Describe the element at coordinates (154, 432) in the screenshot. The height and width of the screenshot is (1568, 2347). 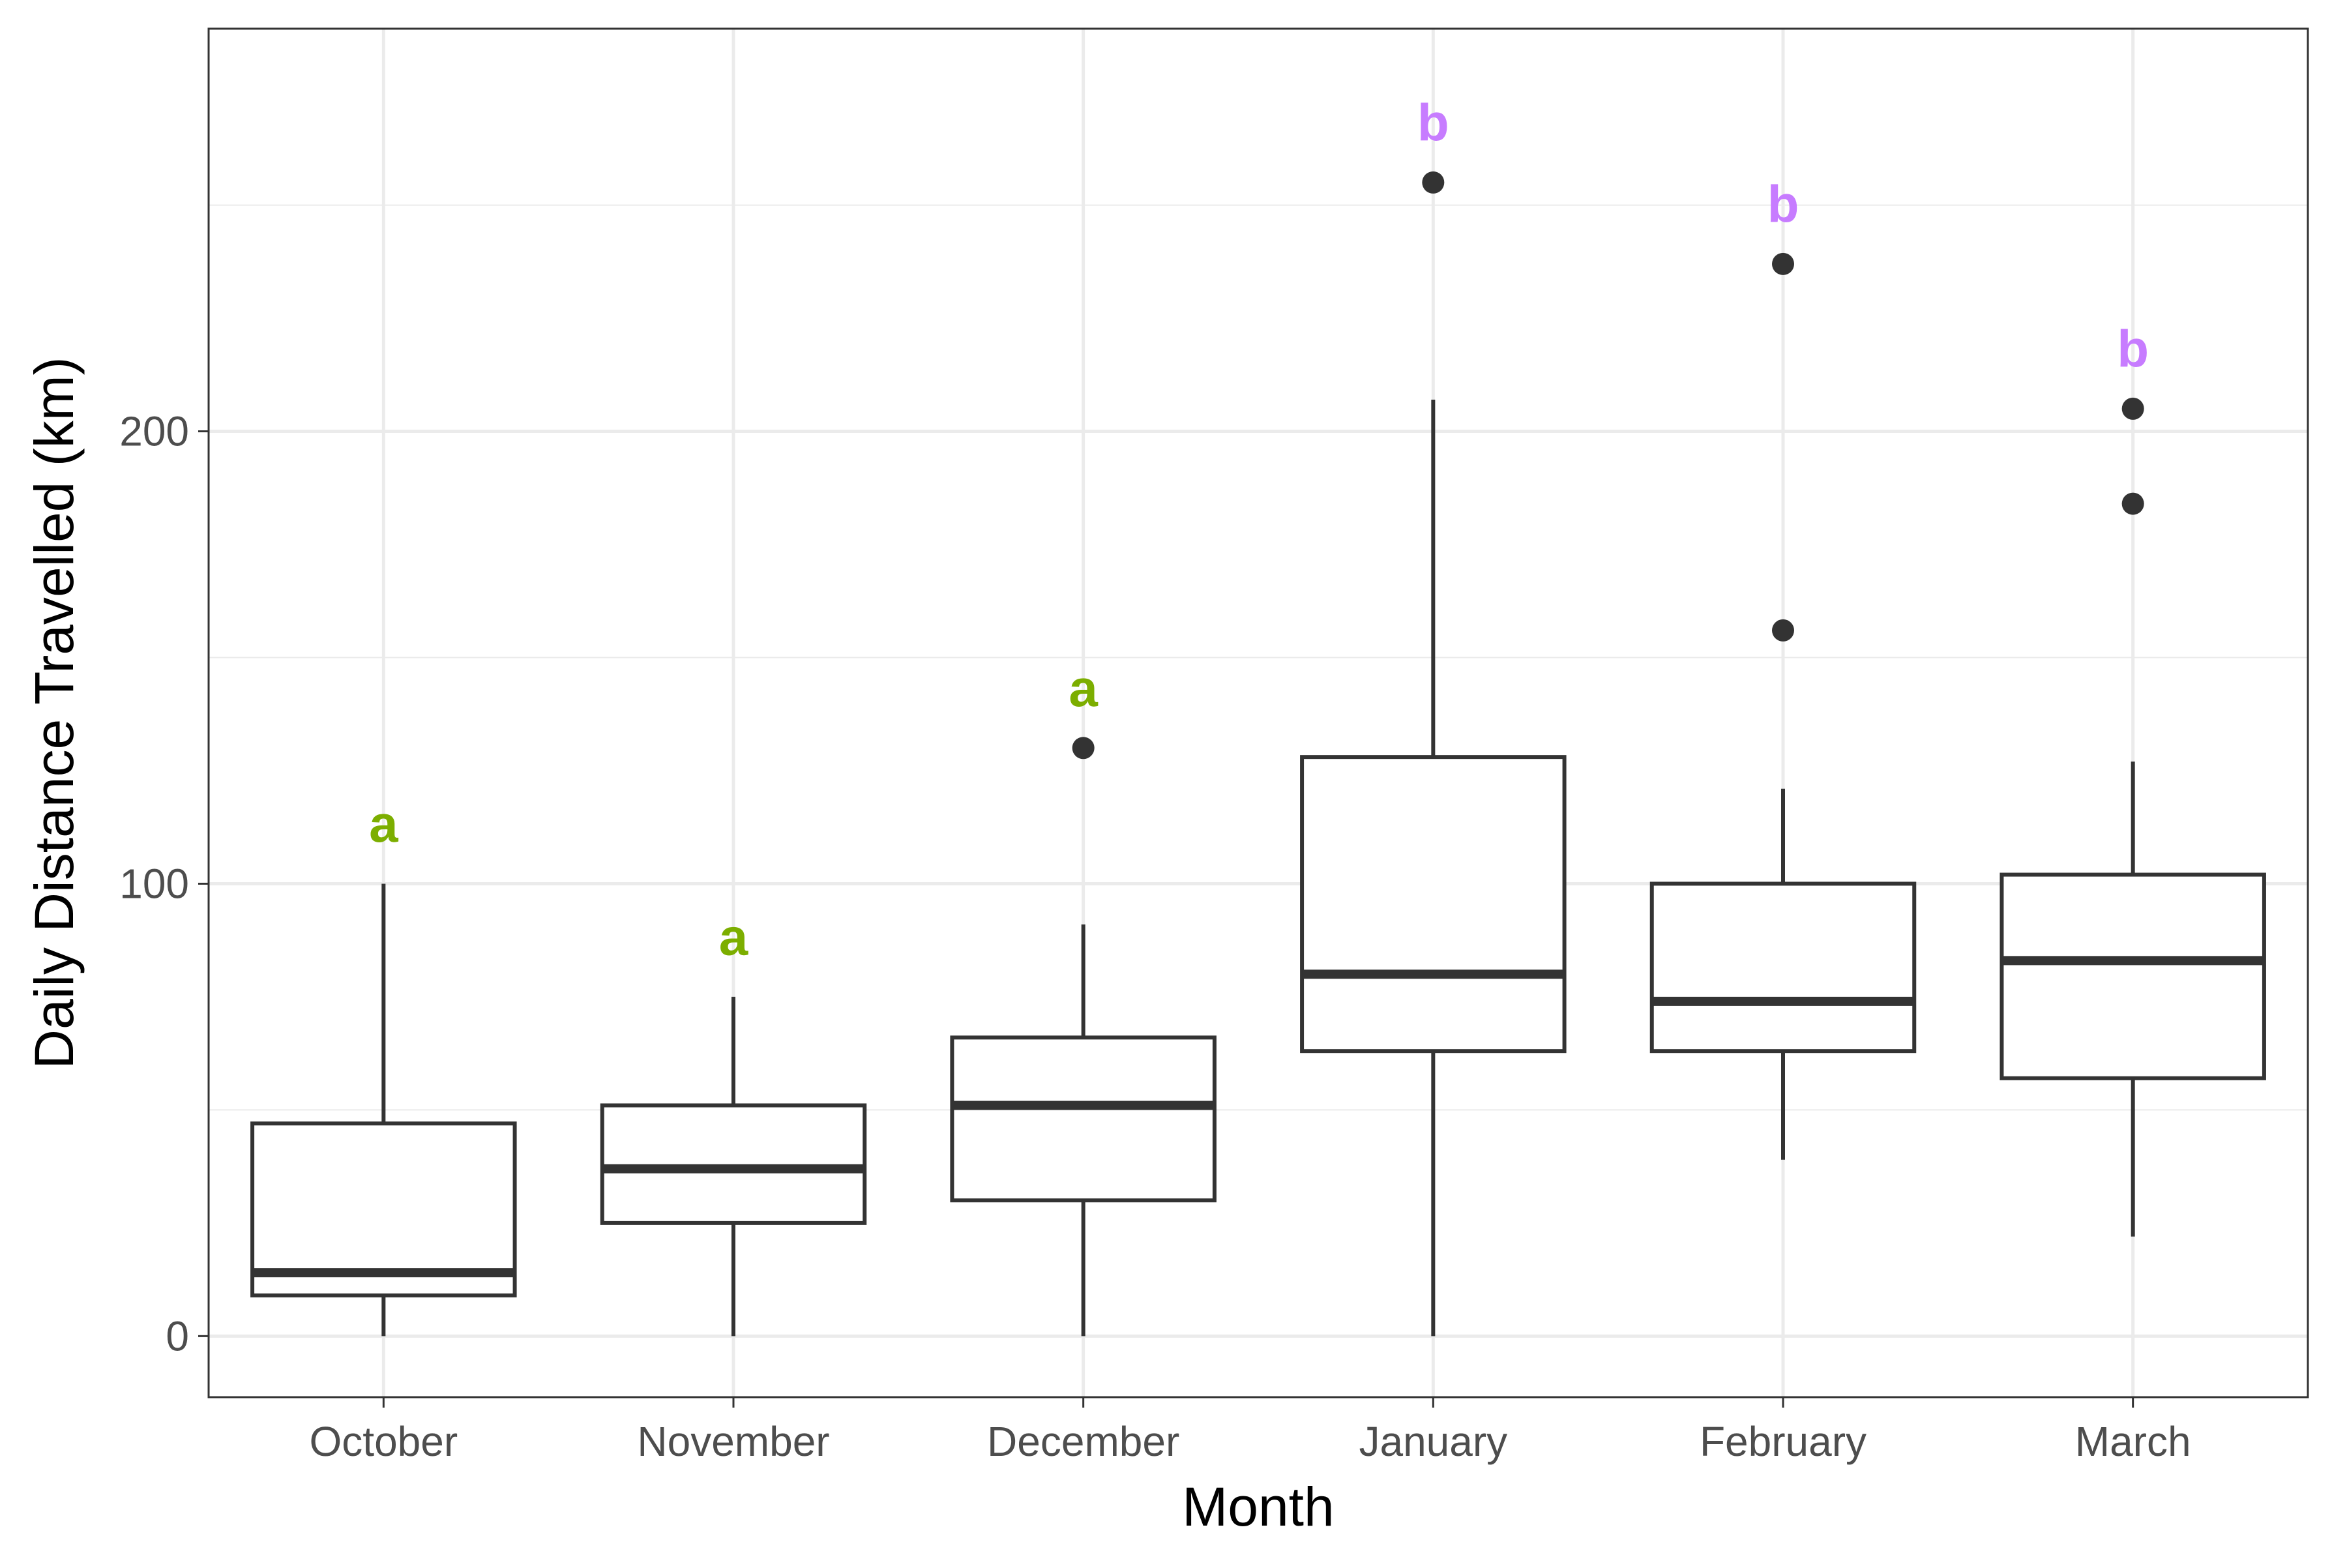
I see `y-tick-label: 200` at that location.